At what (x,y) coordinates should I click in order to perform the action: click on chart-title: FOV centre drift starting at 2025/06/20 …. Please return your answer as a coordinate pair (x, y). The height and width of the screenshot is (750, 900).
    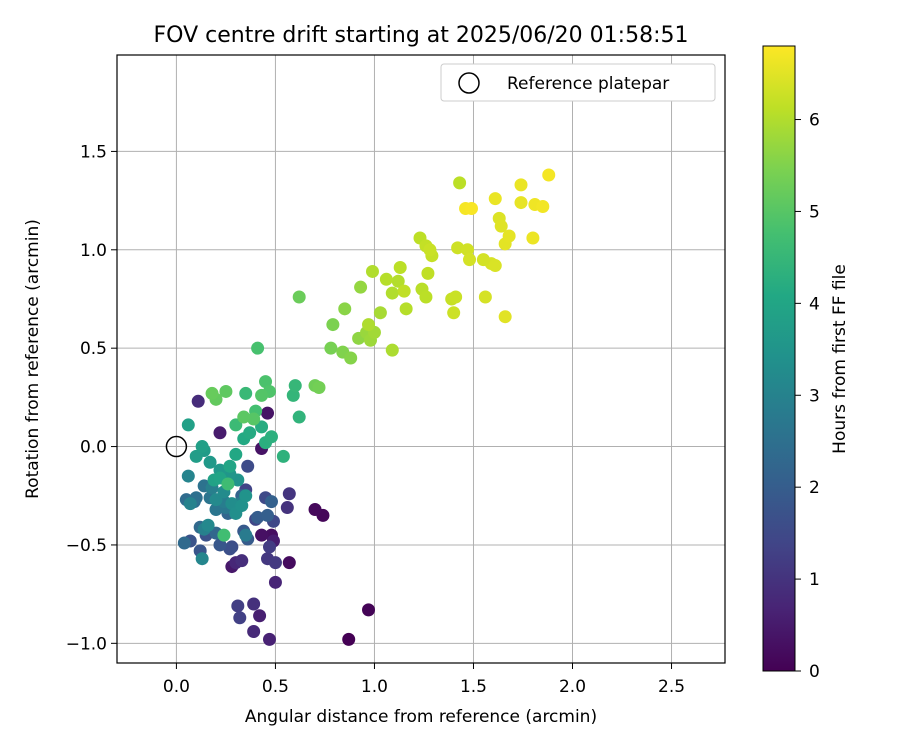
    Looking at the image, I should click on (421, 35).